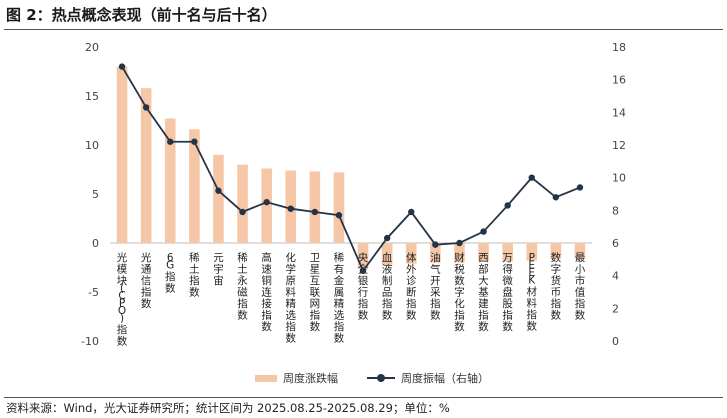 The image size is (727, 418). I want to click on category-label: 万得微盘股指数, so click(507, 292).